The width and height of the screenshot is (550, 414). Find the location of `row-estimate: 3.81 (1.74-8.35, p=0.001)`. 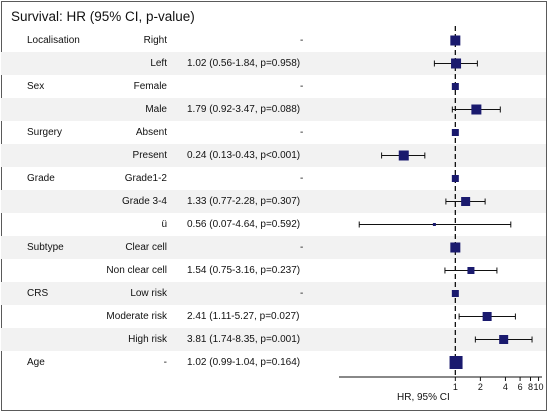

row-estimate: 3.81 (1.74-8.35, p=0.001) is located at coordinates (244, 339).